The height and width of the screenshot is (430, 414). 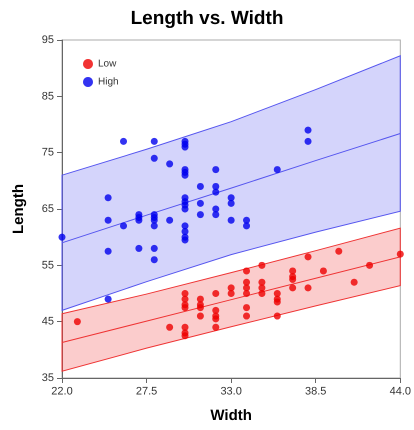 I want to click on y-tick-label: 95, so click(x=48, y=40).